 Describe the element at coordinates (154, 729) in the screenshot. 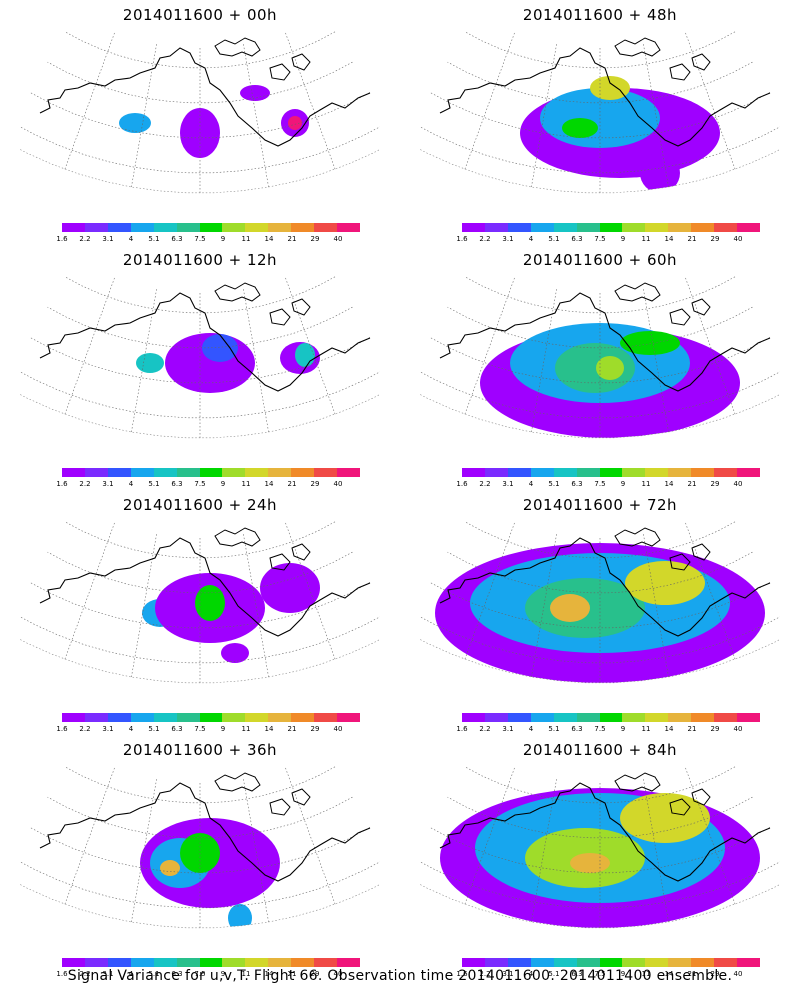

I see `colorbar-tick-label: 5.1` at that location.